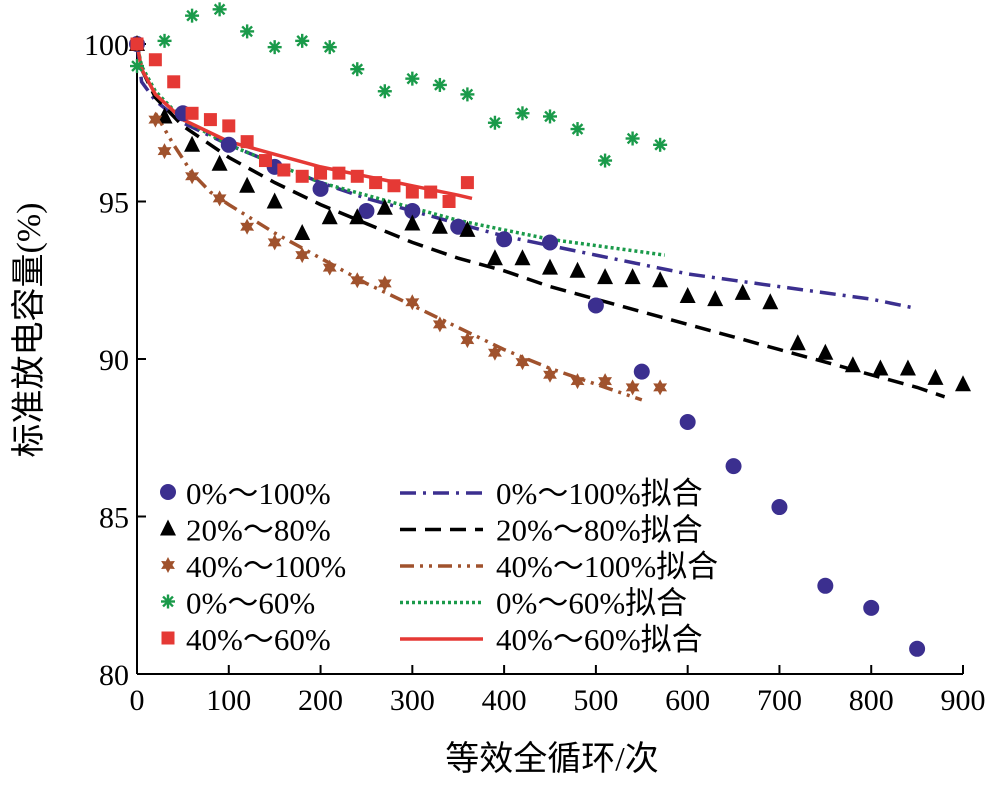  Describe the element at coordinates (504, 700) in the screenshot. I see `x-tick-label: 400` at that location.